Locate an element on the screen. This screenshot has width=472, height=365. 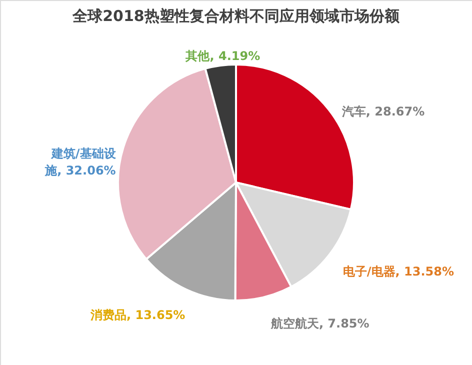
slice-label: 消费品, 13.65% is located at coordinates (137, 315).